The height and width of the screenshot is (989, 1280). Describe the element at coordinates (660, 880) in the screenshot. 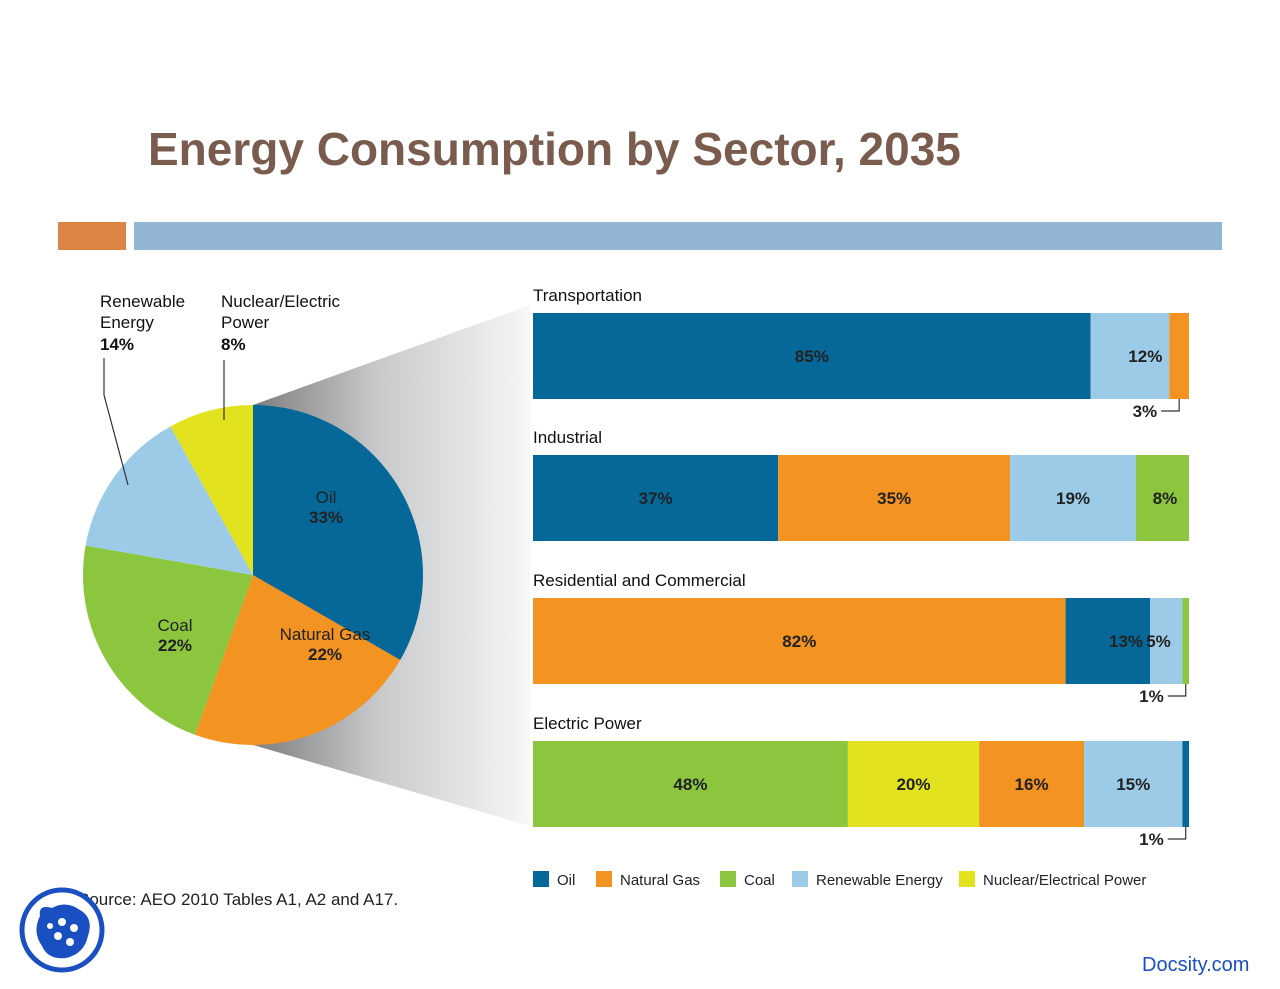

I see `legend-label-natural_gas: Natural Gas` at that location.